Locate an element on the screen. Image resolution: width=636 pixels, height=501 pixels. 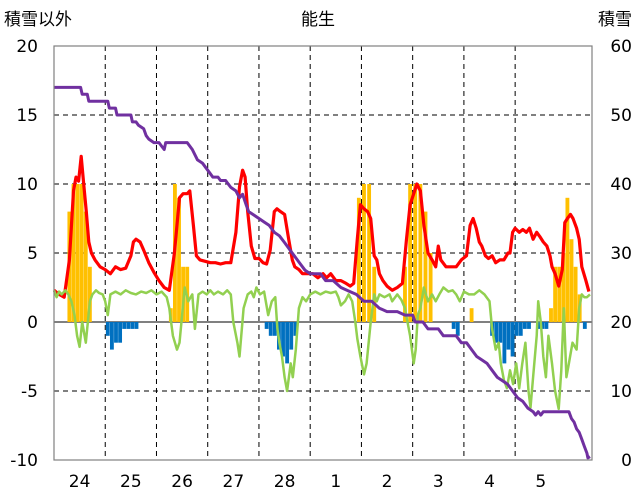
x-tick-label: 4 is located at coordinates (489, 482).